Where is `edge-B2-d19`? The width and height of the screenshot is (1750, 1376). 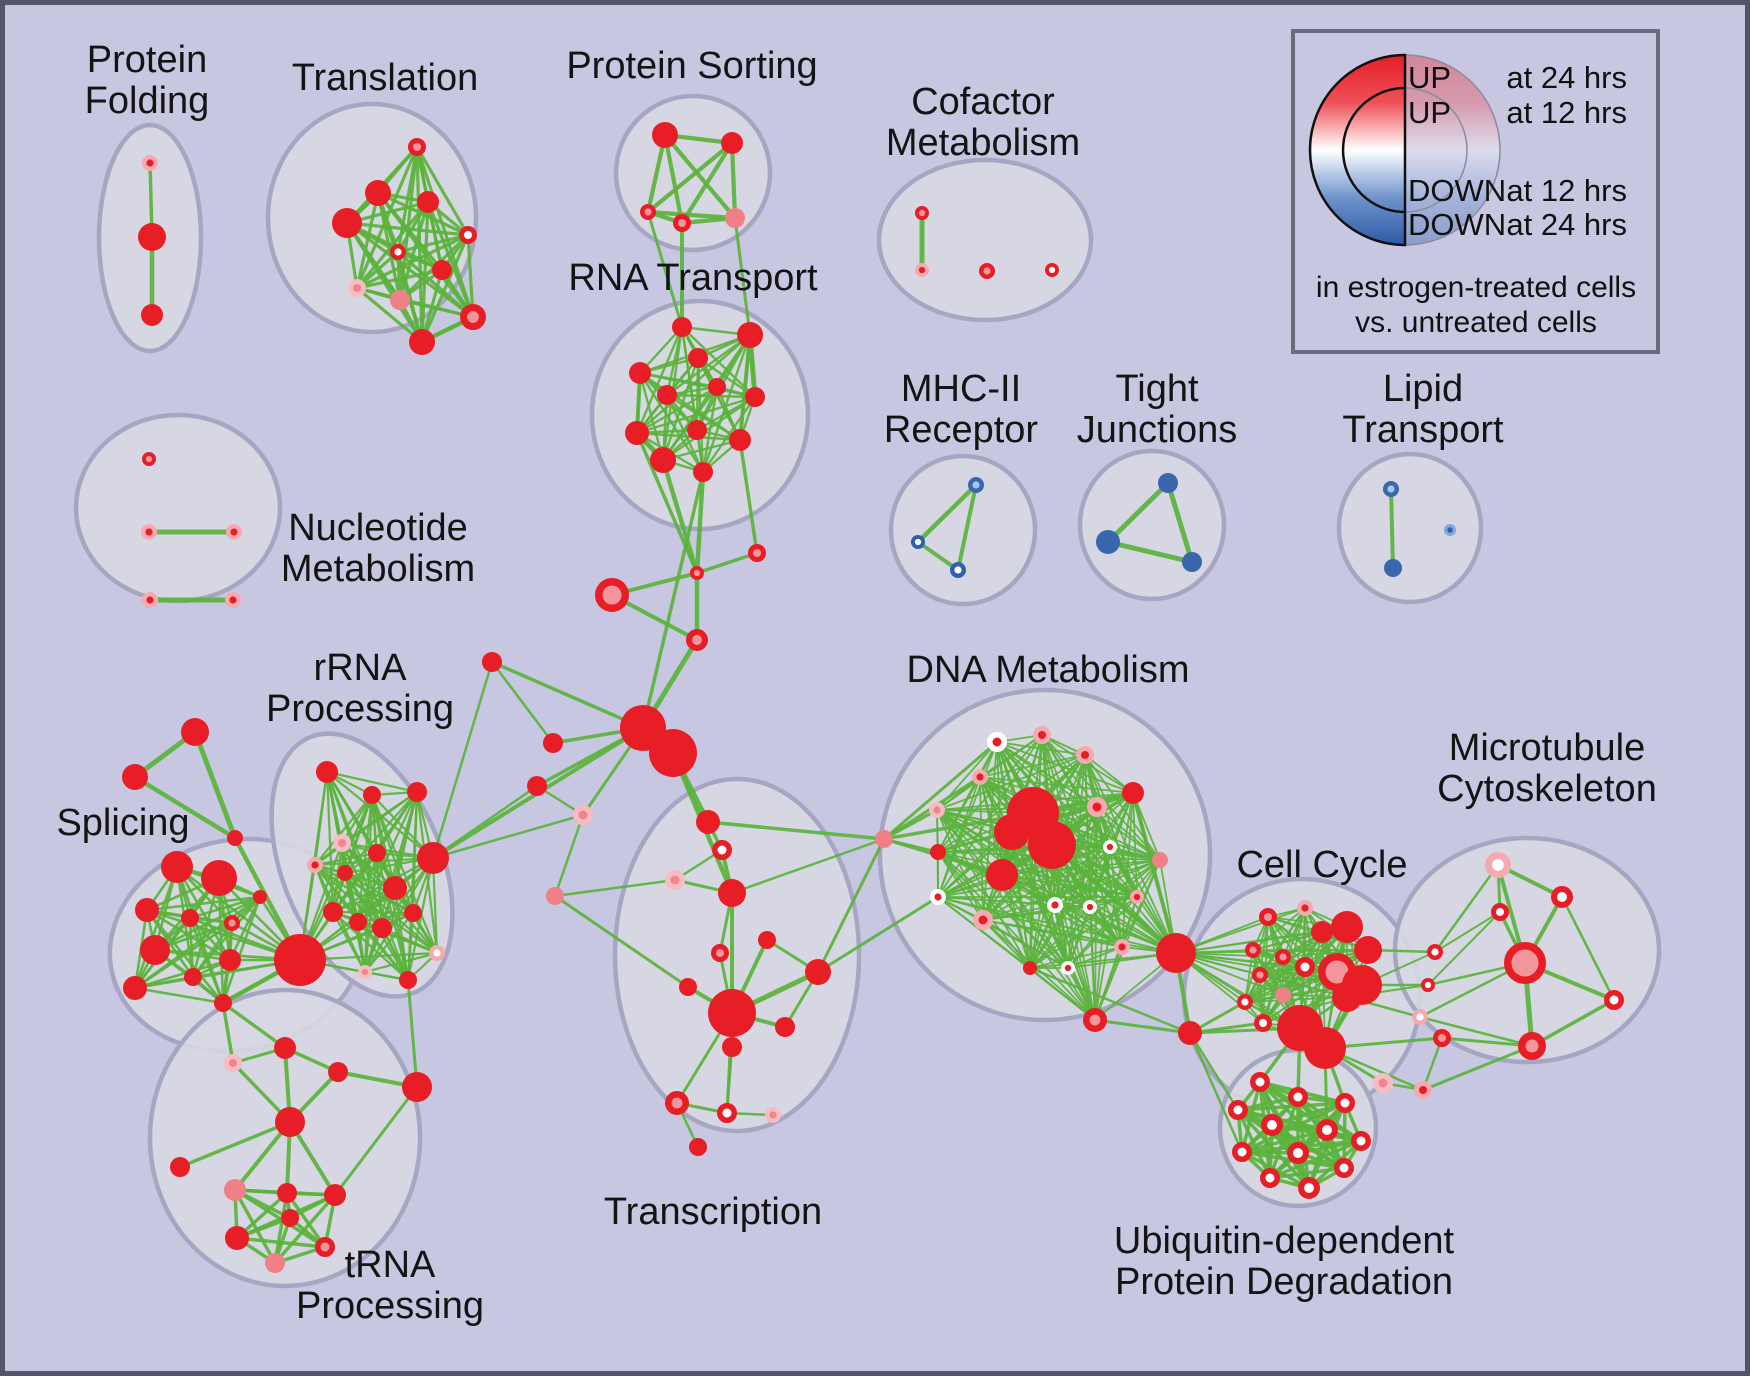
edge-B2-d19 is located at coordinates (1110, 1000).